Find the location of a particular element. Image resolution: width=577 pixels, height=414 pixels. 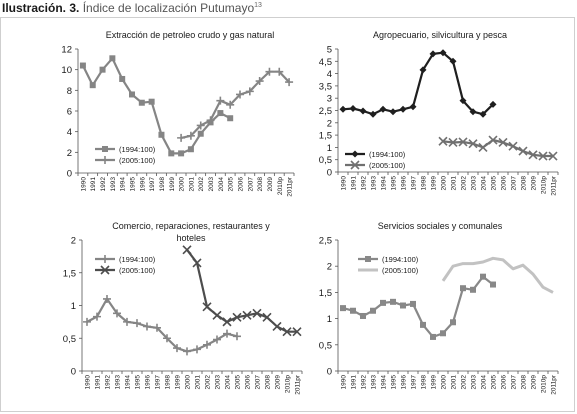

x-tick-label: 2006 is located at coordinates (504, 382).